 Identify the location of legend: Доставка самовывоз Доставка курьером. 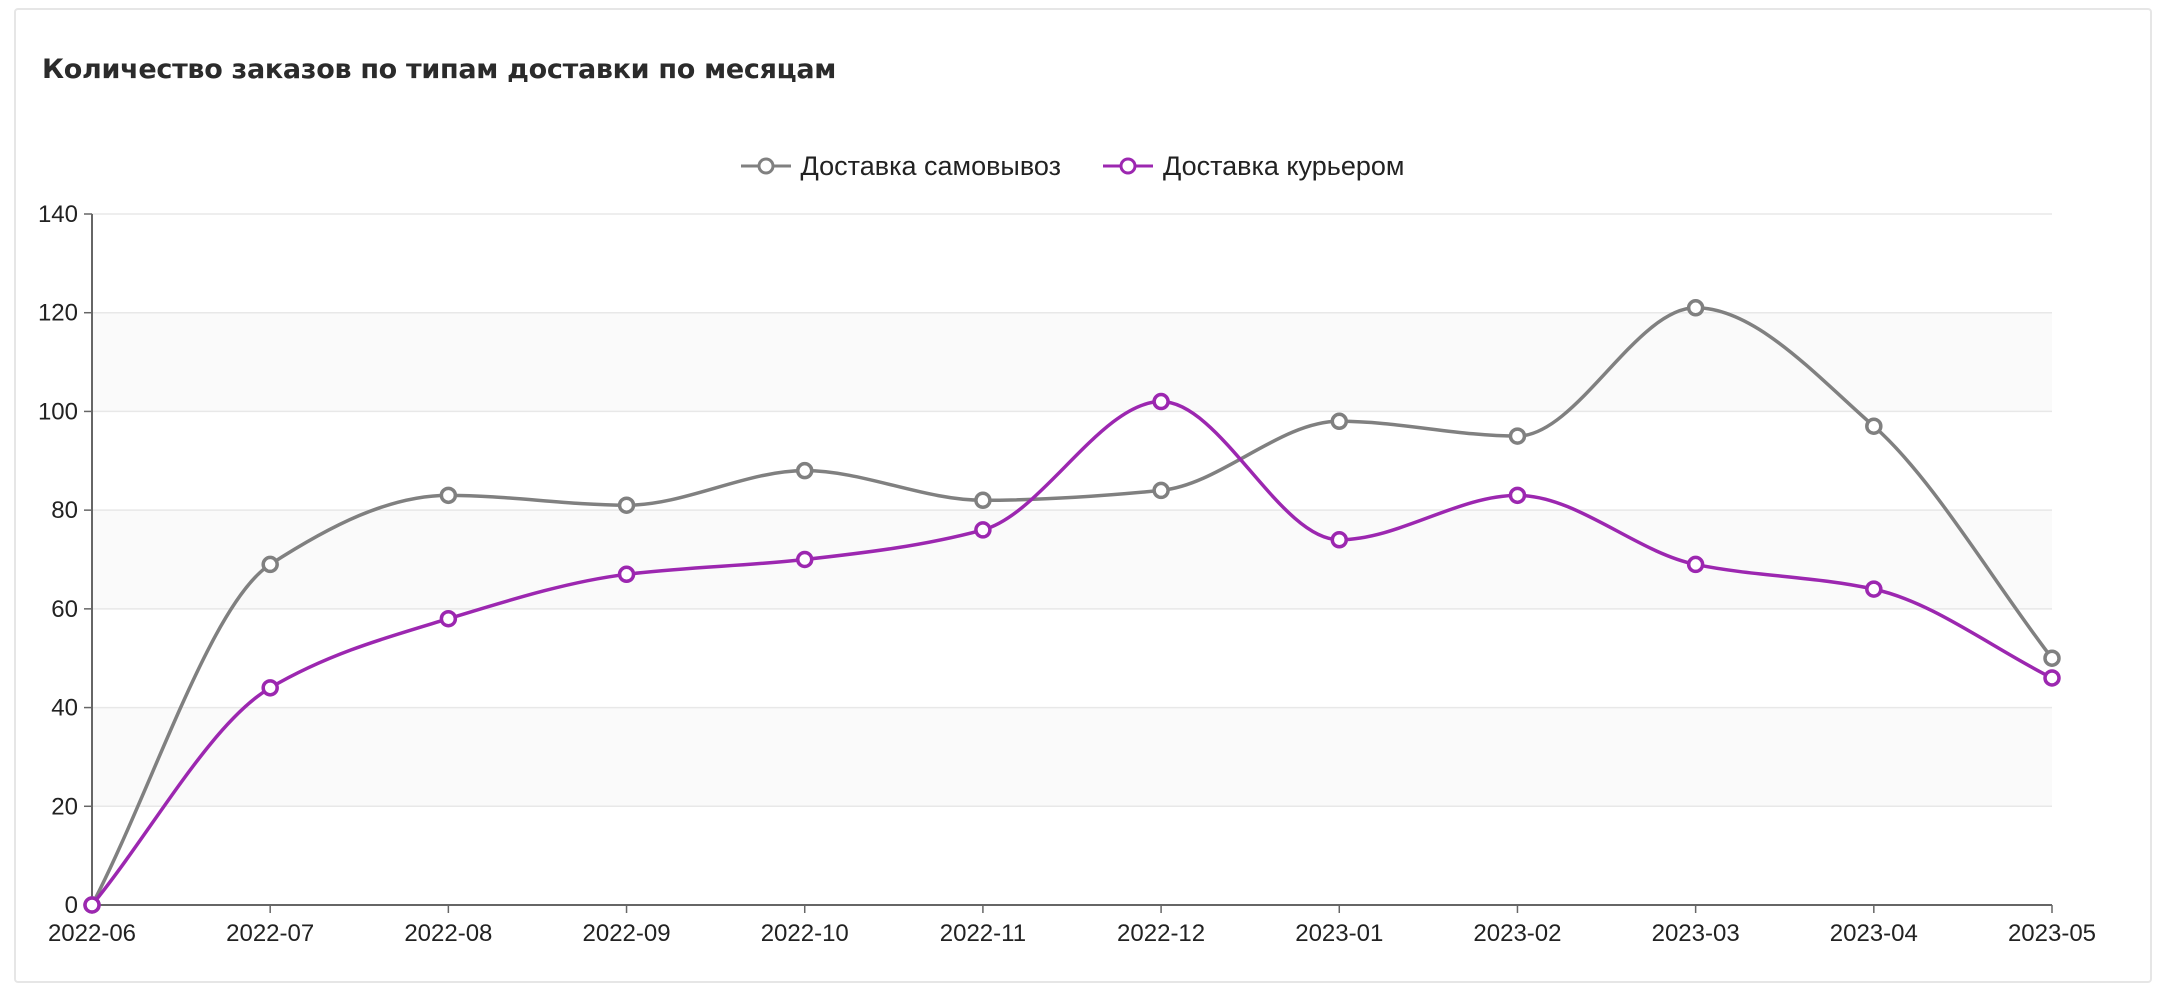
(1078, 166).